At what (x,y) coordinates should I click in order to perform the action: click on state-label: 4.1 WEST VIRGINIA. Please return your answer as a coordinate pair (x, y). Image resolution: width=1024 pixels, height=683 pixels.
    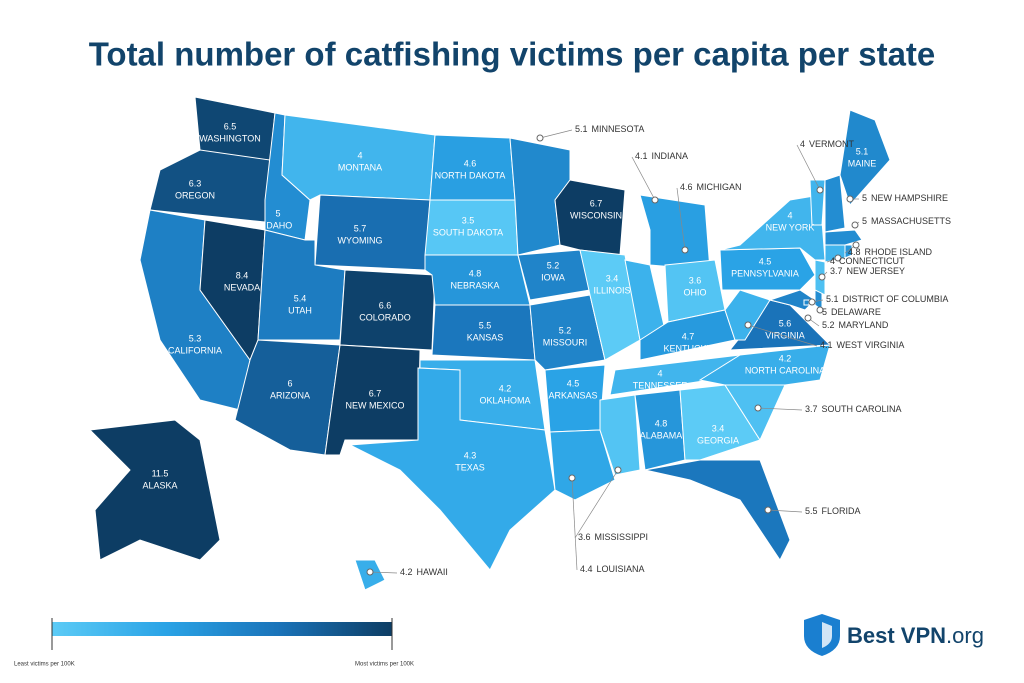
    Looking at the image, I should click on (862, 345).